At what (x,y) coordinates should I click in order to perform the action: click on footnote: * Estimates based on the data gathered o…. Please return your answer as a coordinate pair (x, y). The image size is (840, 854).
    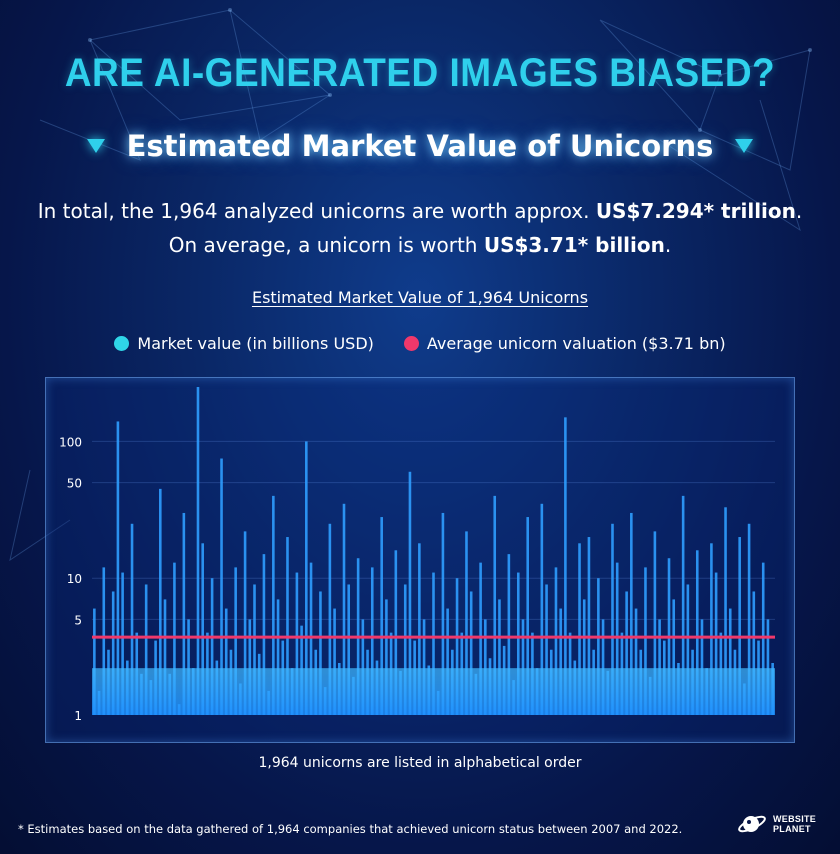
    Looking at the image, I should click on (350, 829).